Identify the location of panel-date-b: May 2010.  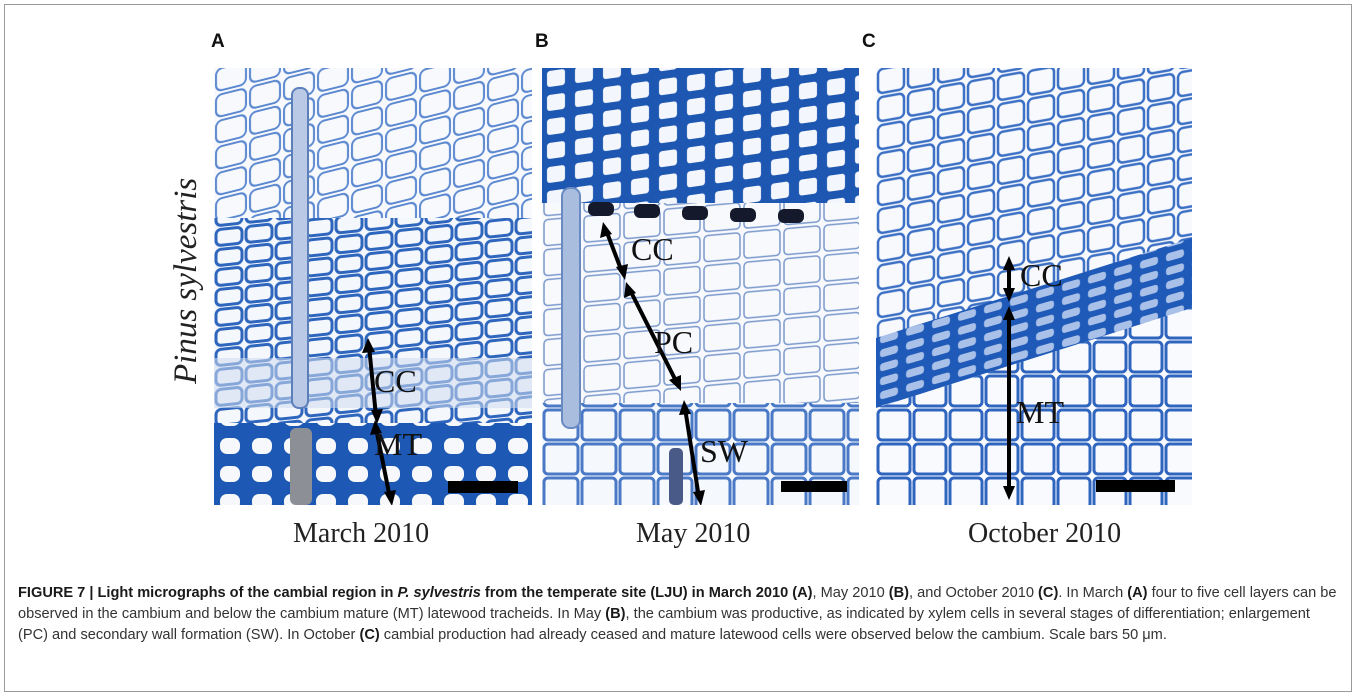
(693, 533).